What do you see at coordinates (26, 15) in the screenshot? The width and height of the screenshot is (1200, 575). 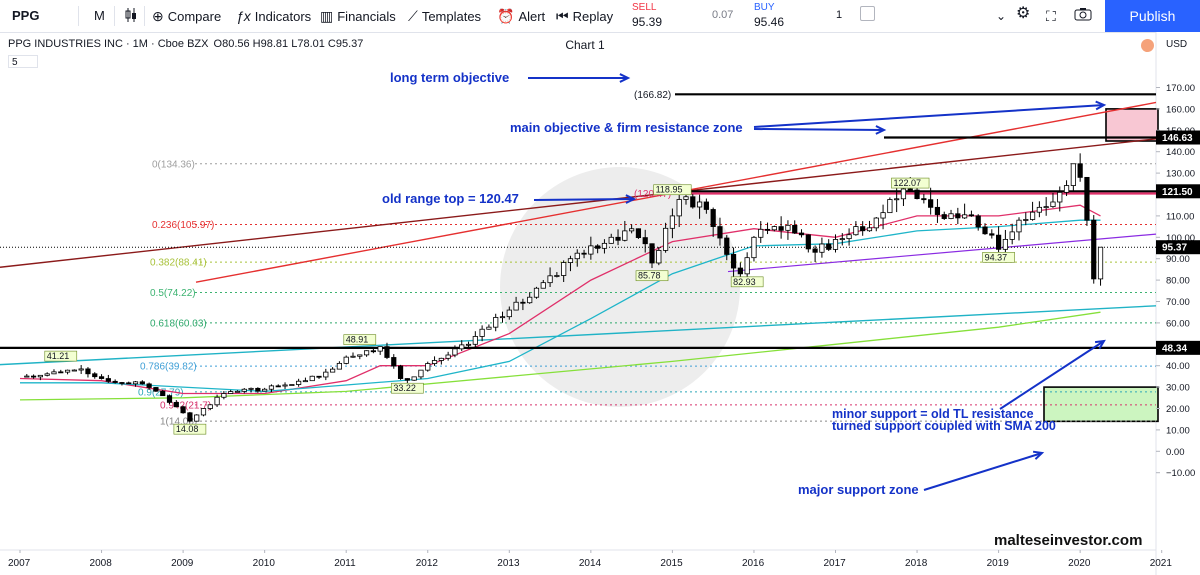 I see `symbol-search: PPG` at bounding box center [26, 15].